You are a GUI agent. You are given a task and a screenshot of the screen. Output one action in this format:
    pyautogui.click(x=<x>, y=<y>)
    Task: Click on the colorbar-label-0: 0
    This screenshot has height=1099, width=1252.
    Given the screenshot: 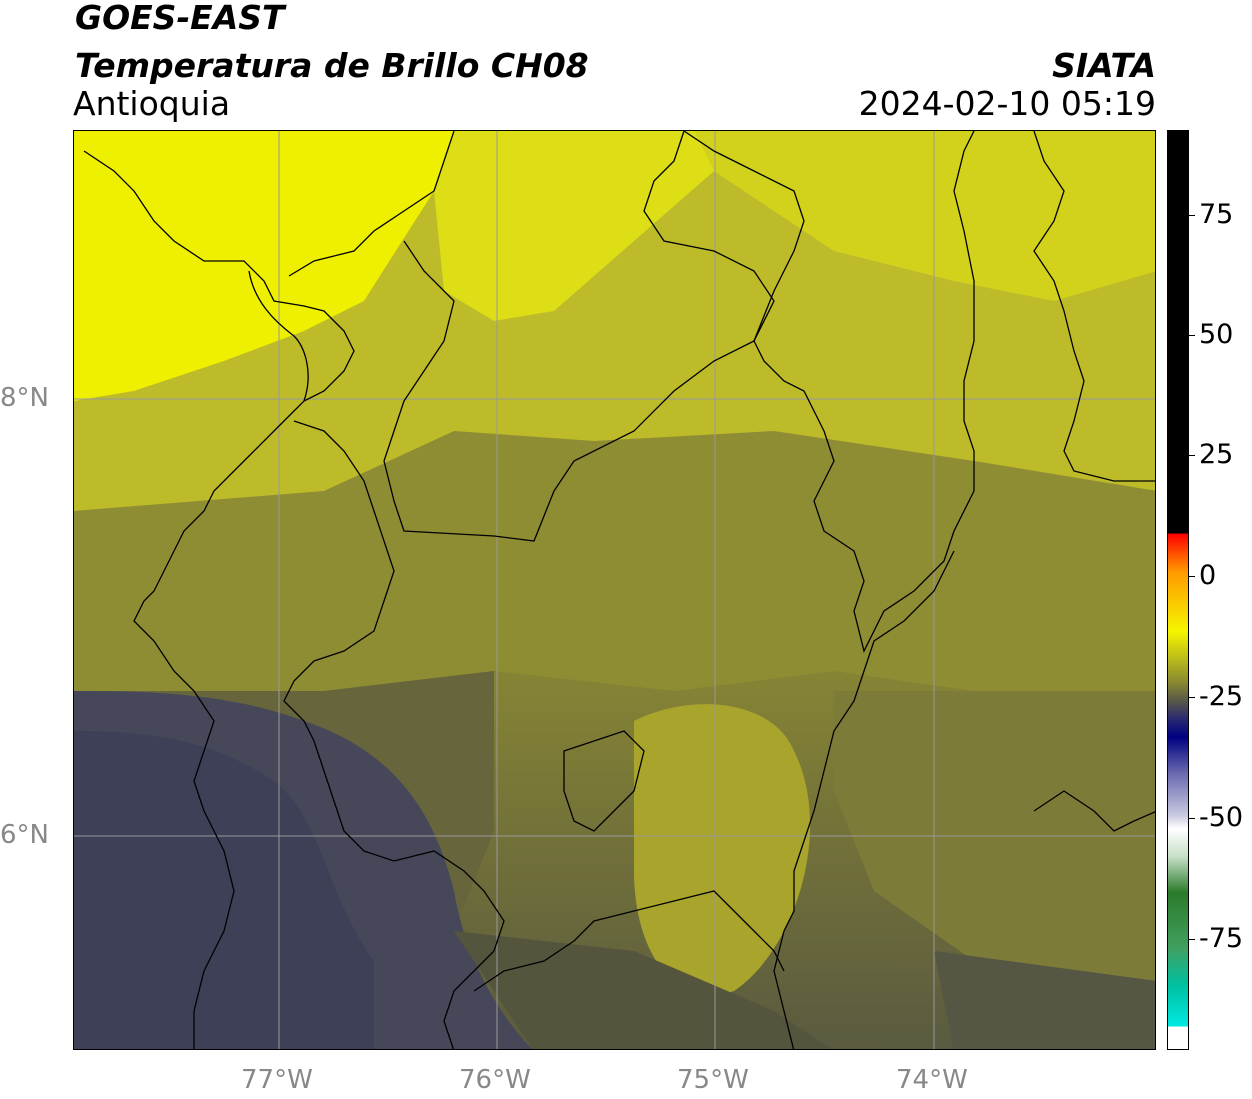 What is the action you would take?
    pyautogui.click(x=1208, y=575)
    